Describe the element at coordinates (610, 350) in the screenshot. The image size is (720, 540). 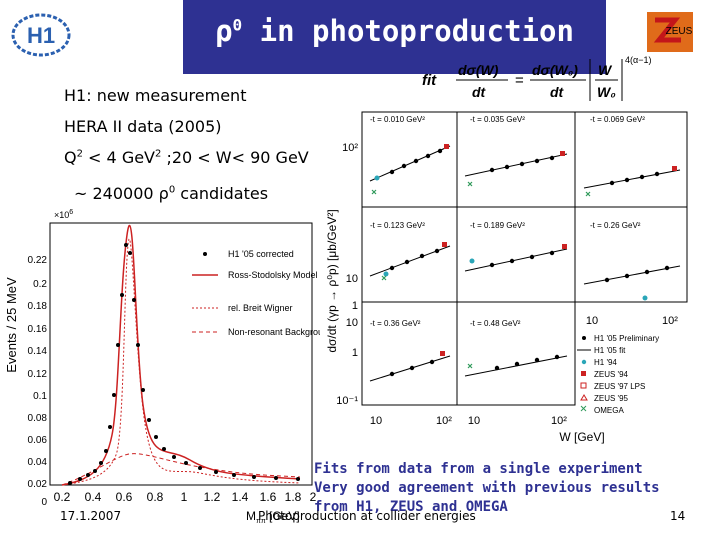
I see `svg-text: H1 '05 fit` at that location.